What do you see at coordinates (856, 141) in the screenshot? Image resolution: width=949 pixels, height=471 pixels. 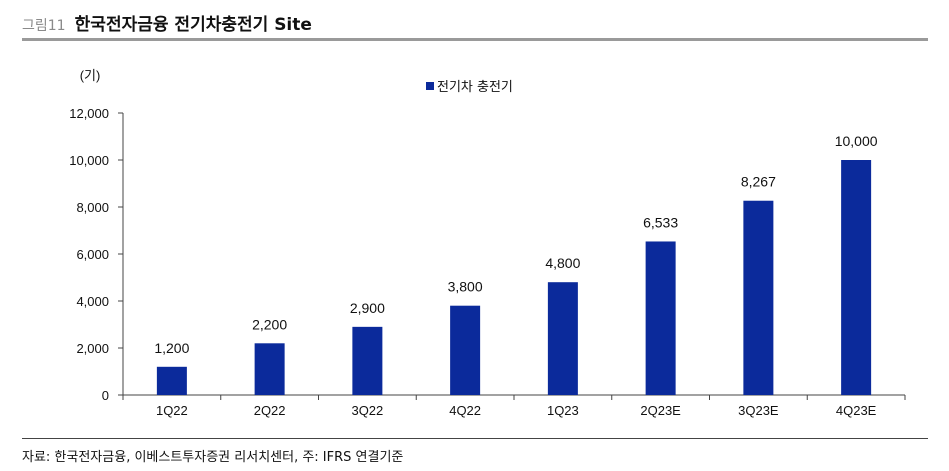 I see `data-label: 10,000` at bounding box center [856, 141].